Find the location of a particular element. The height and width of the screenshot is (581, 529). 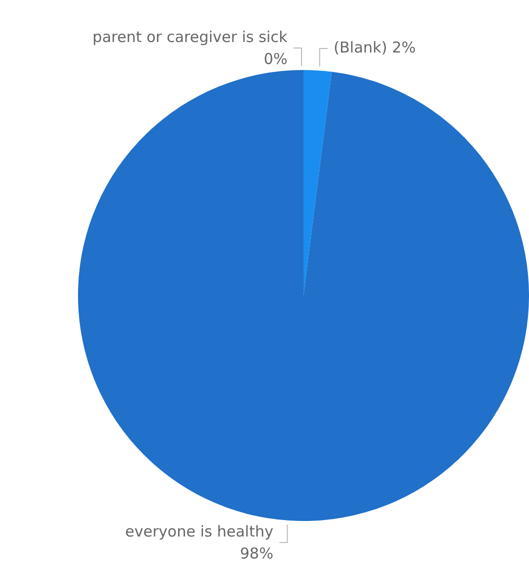

slice-label: everyone is healthy is located at coordinates (199, 531).